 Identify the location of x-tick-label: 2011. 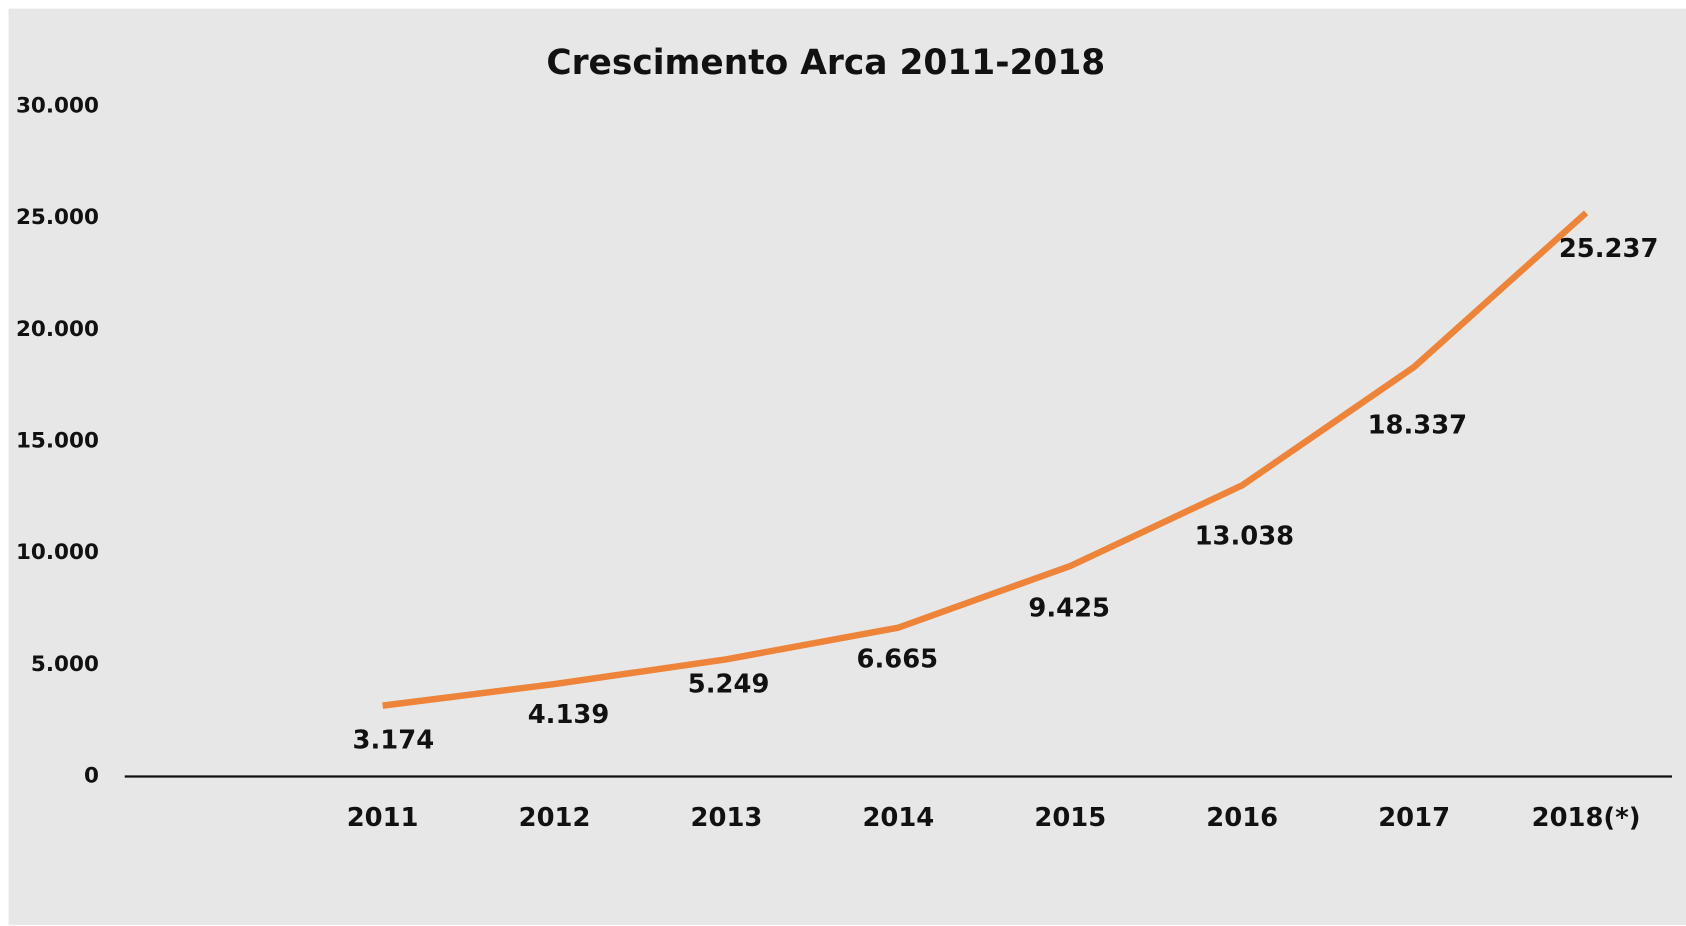
(383, 818).